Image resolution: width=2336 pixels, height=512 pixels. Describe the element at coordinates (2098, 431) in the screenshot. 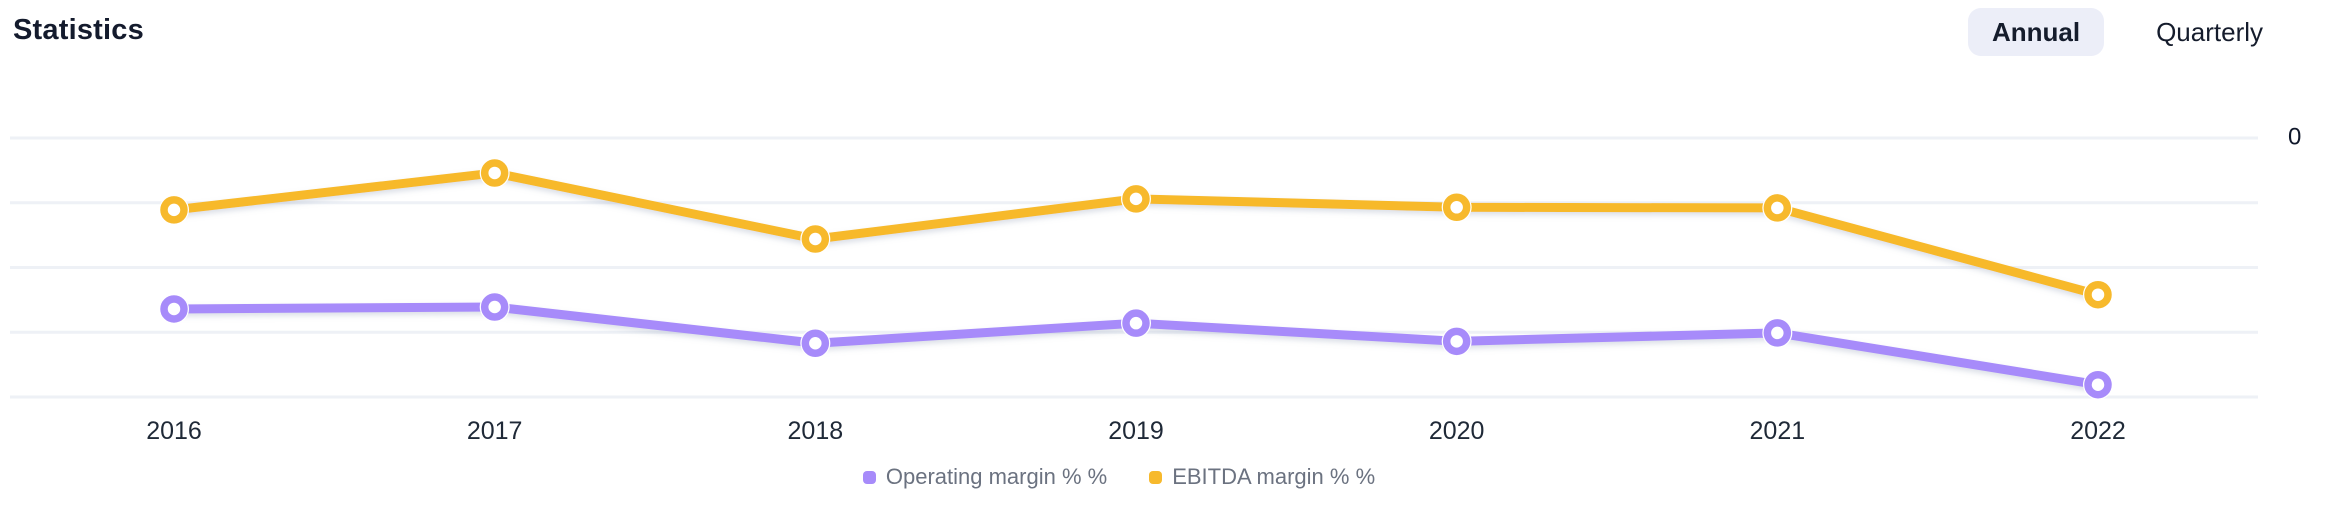

I see `x-axis-label: 2022` at that location.